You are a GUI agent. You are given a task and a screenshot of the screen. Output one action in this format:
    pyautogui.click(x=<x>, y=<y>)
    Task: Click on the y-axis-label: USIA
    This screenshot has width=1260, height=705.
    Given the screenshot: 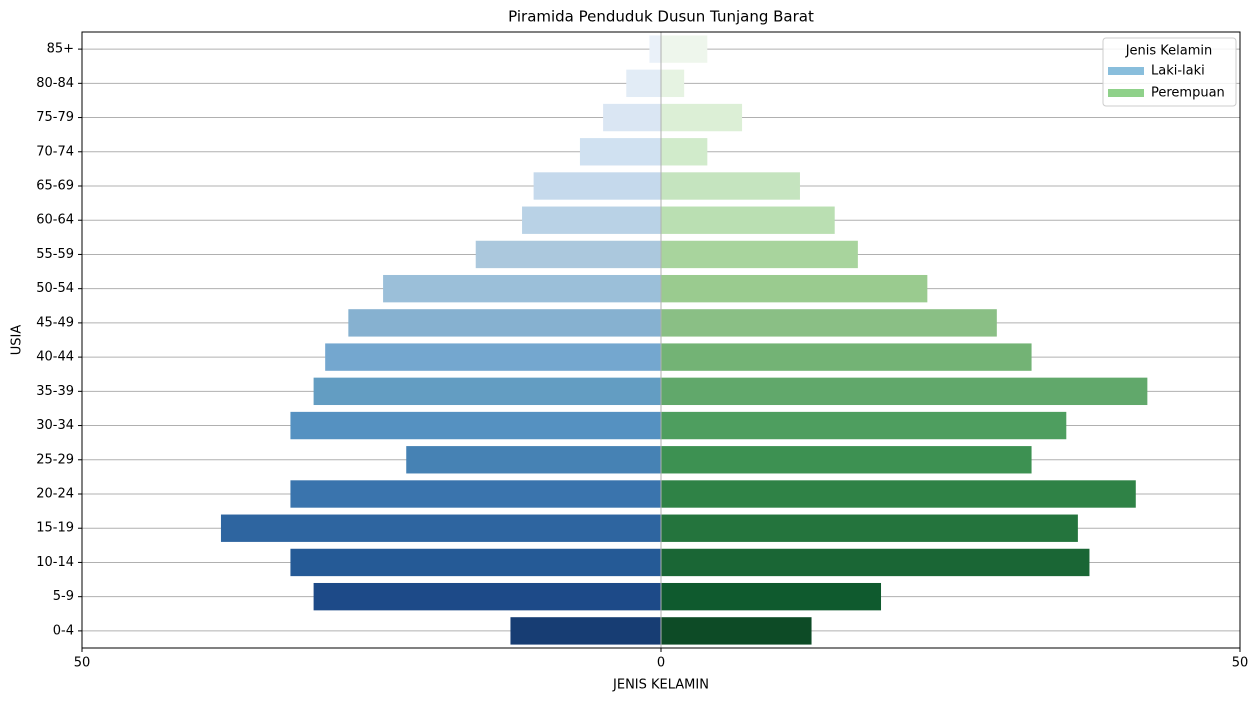 What is the action you would take?
    pyautogui.click(x=17, y=340)
    